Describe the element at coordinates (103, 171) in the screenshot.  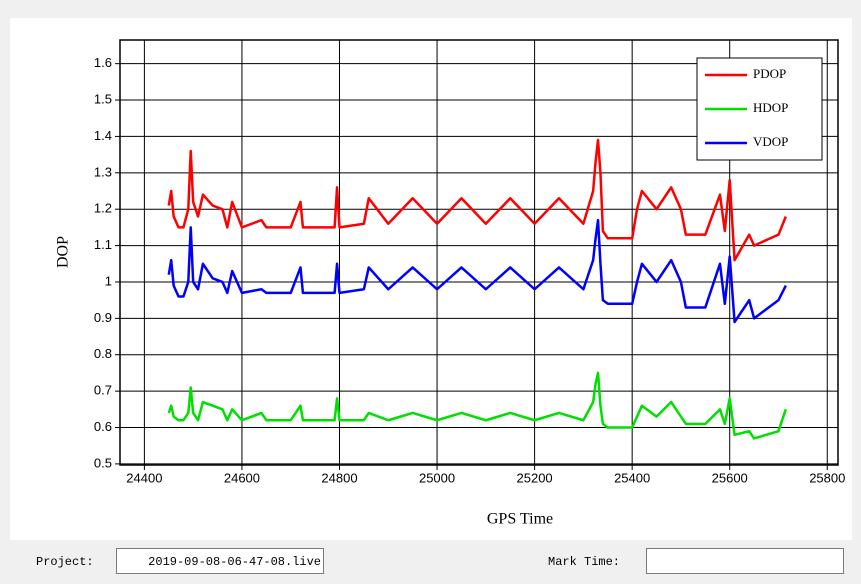
I see `y-tick-label: 1.3` at that location.